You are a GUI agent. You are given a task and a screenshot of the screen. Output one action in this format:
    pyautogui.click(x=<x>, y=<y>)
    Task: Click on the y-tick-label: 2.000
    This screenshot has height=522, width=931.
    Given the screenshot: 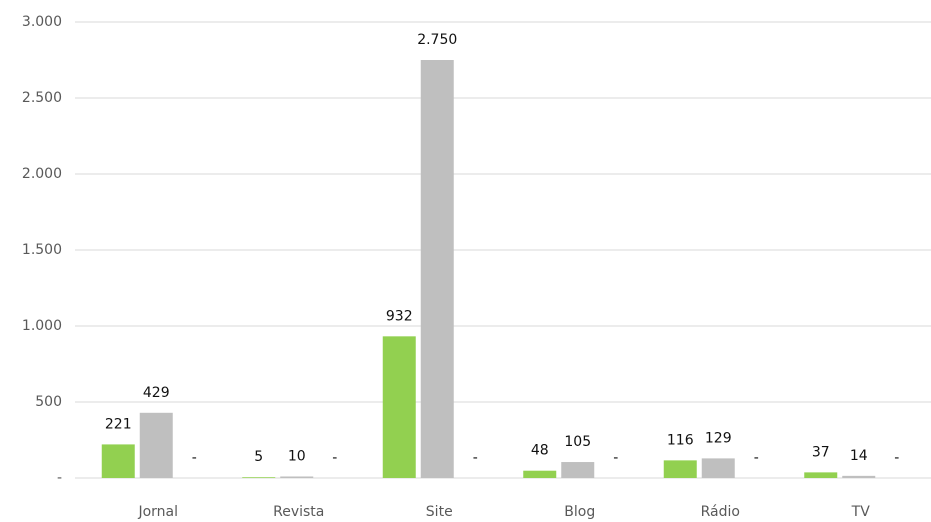 What is the action you would take?
    pyautogui.click(x=42, y=174)
    